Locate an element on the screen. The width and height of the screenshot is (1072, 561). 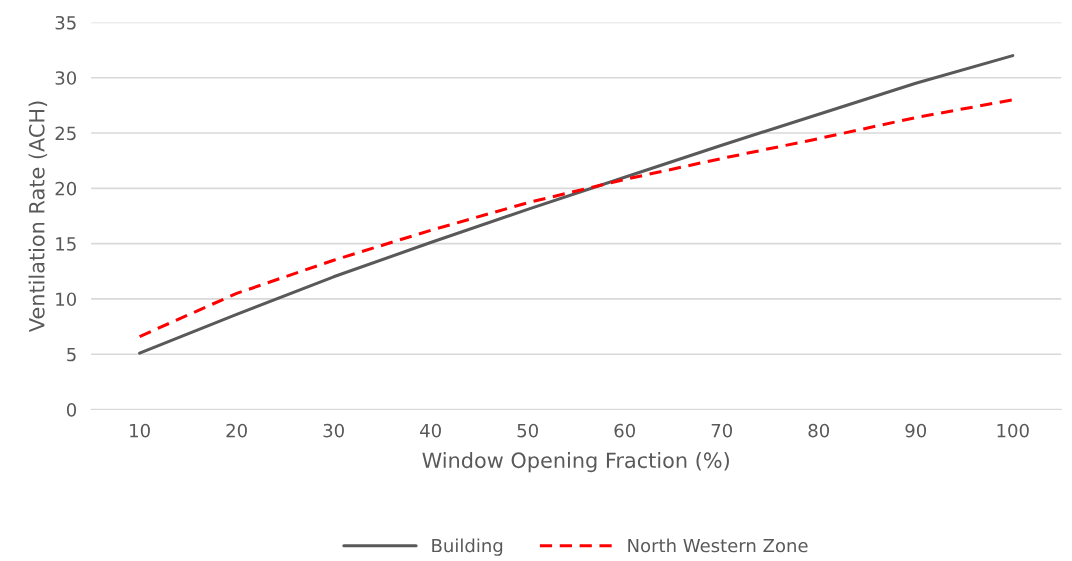
x-tick-label: 50 is located at coordinates (527, 430).